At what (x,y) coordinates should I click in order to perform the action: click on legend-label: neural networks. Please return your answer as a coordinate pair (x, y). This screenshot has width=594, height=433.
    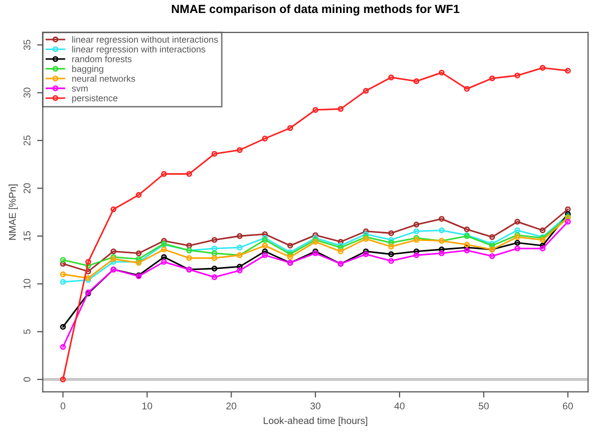
    Looking at the image, I should click on (104, 78).